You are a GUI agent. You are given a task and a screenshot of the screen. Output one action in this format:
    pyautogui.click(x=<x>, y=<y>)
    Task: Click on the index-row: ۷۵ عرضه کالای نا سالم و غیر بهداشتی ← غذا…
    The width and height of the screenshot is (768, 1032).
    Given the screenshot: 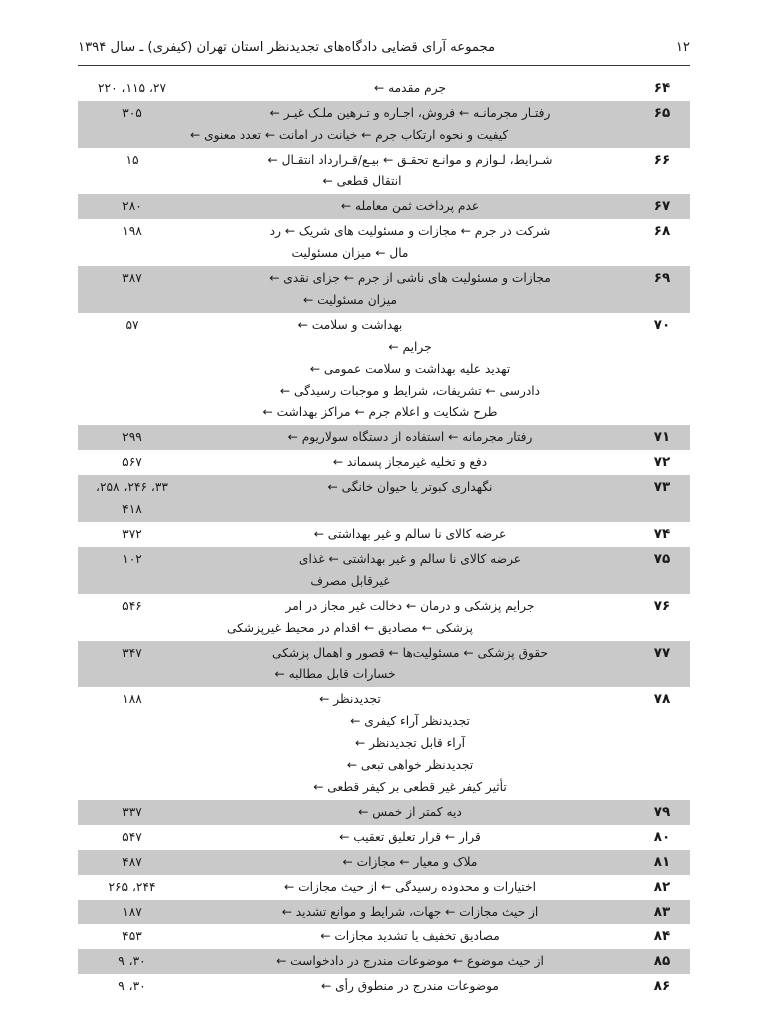 What is the action you would take?
    pyautogui.click(x=384, y=570)
    